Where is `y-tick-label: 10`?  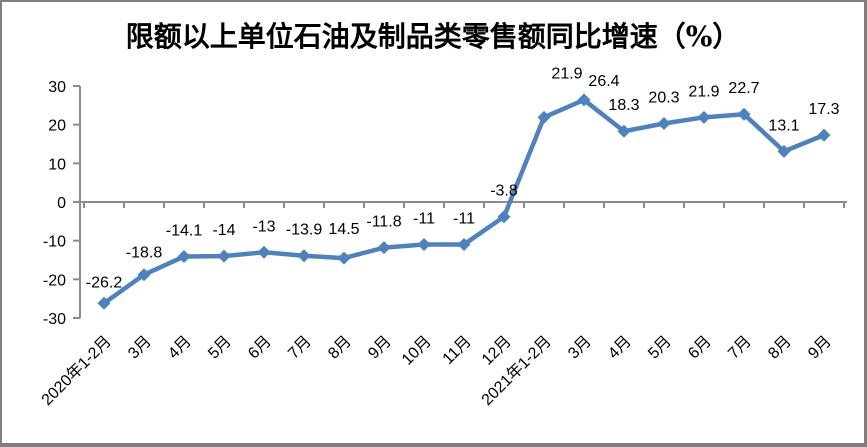
y-tick-label: 10 is located at coordinates (57, 164).